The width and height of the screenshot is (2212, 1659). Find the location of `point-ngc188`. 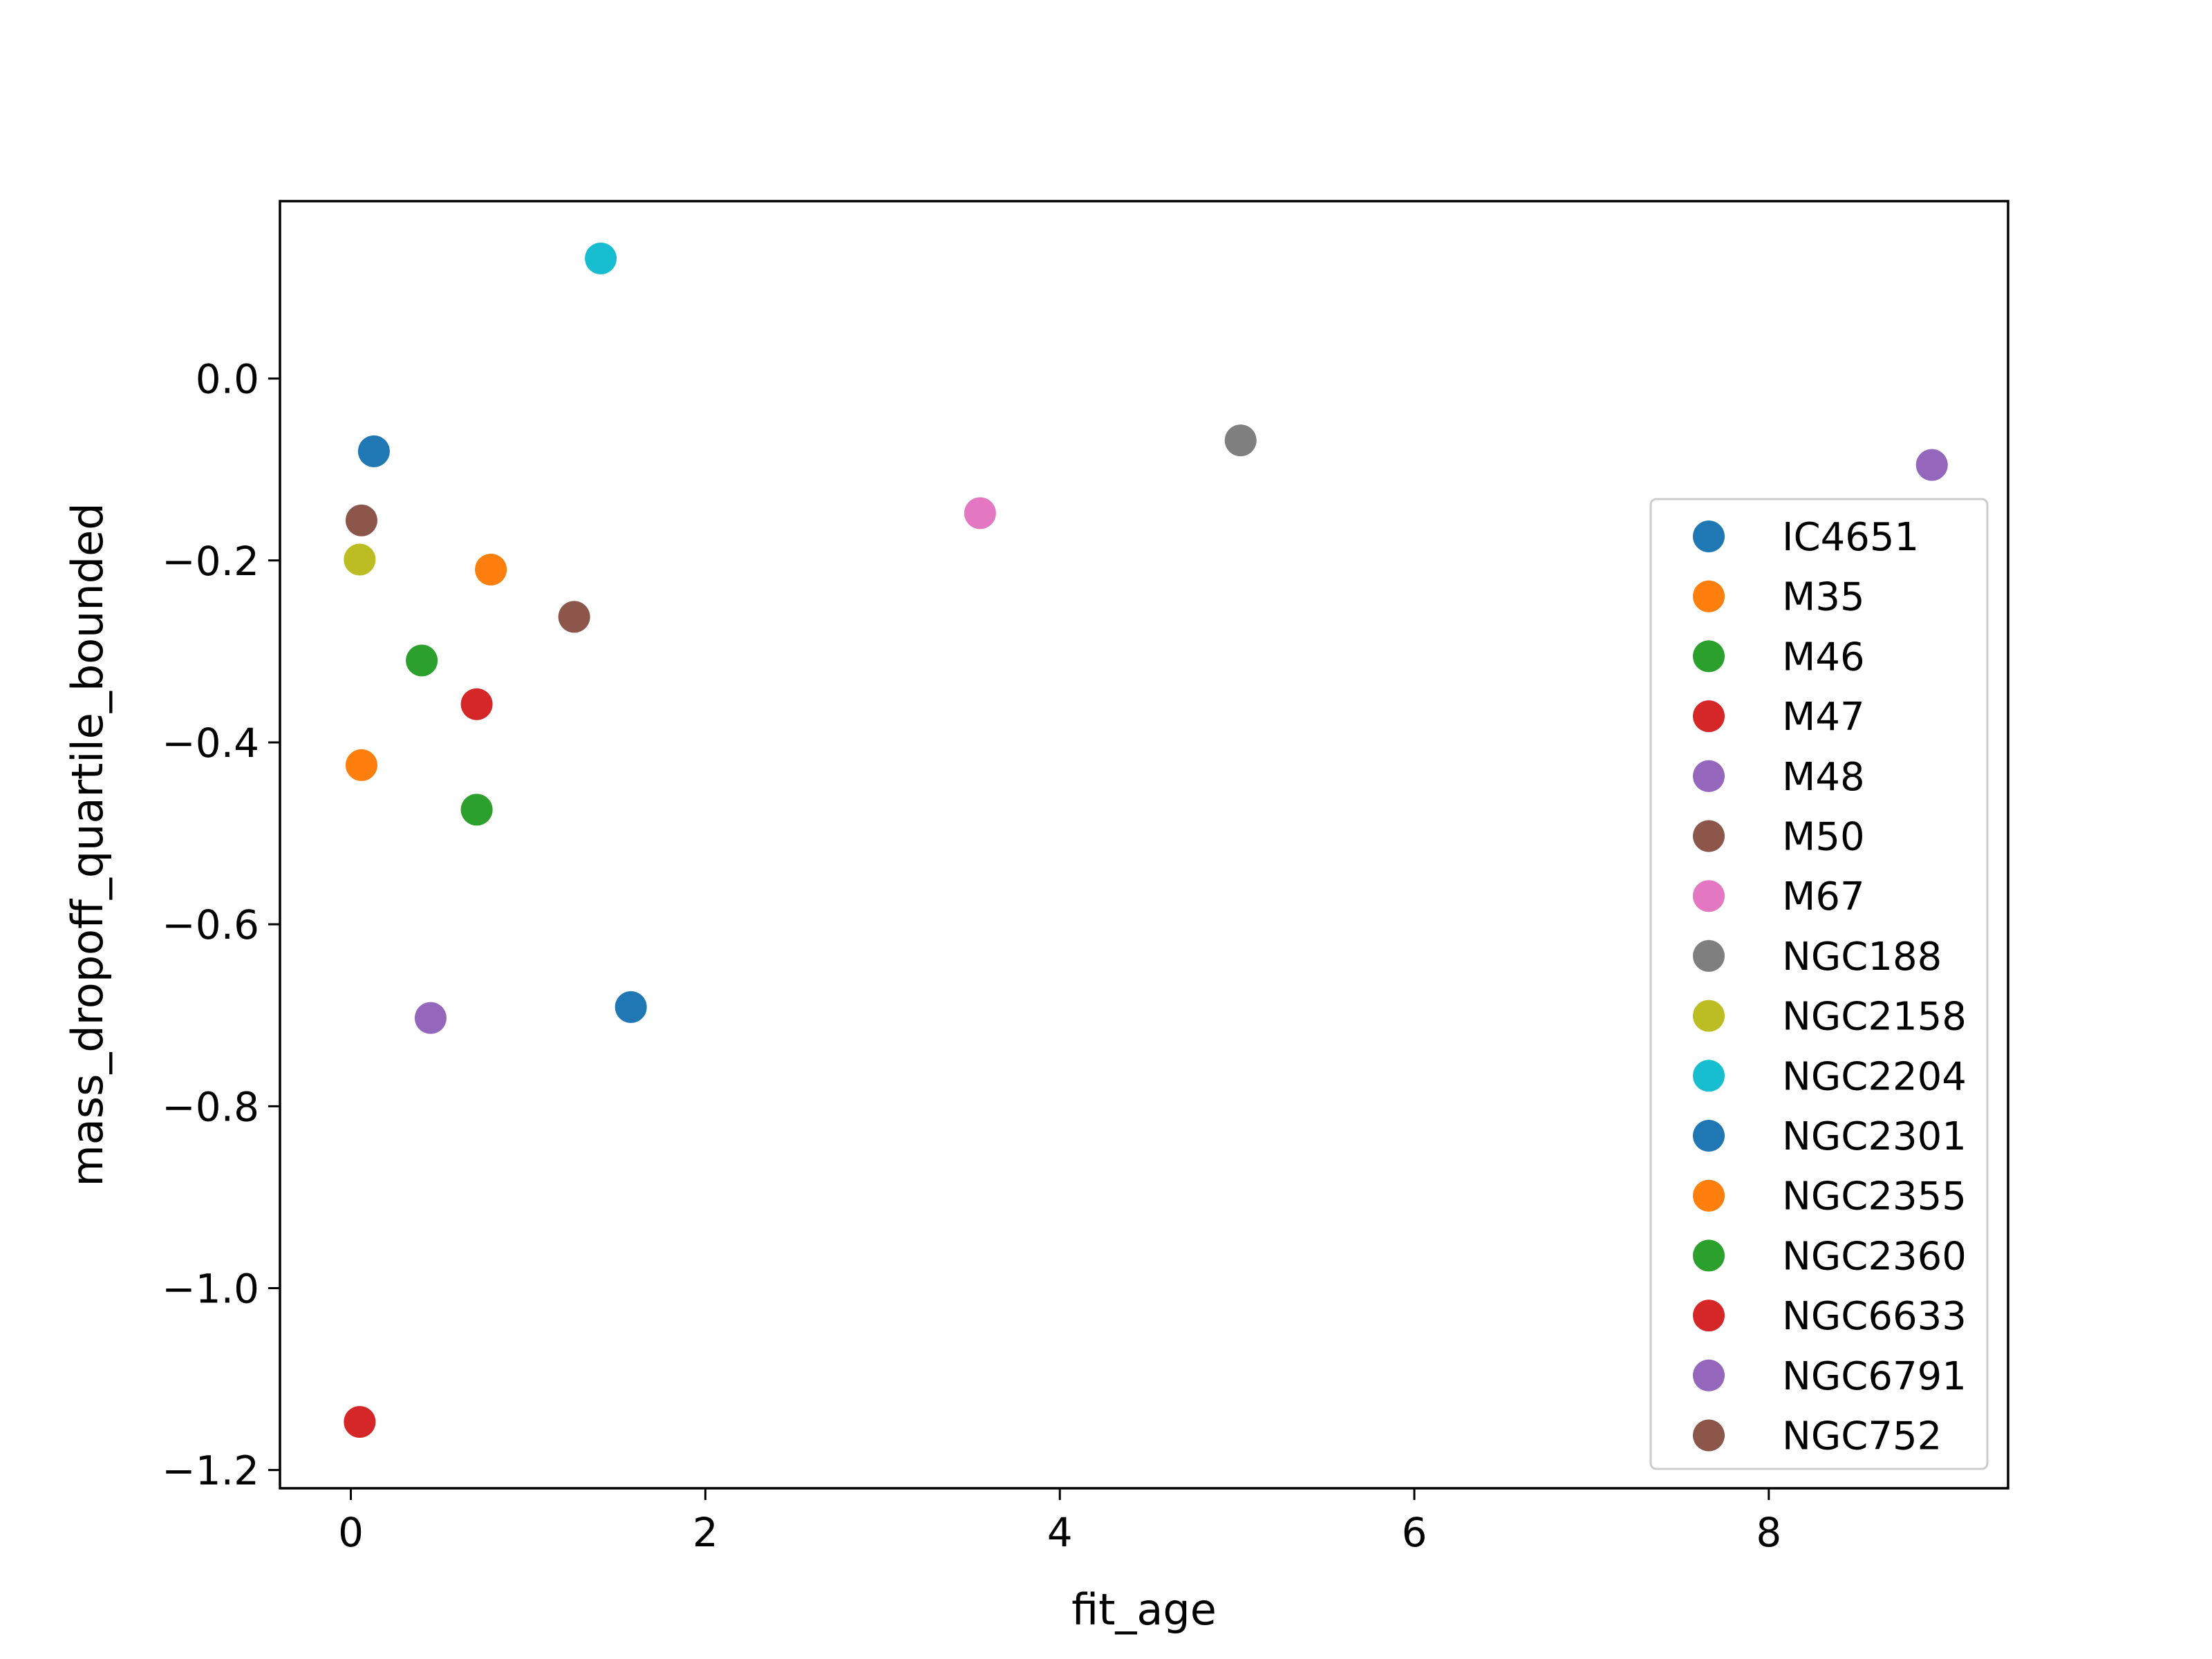

point-ngc188 is located at coordinates (1241, 440).